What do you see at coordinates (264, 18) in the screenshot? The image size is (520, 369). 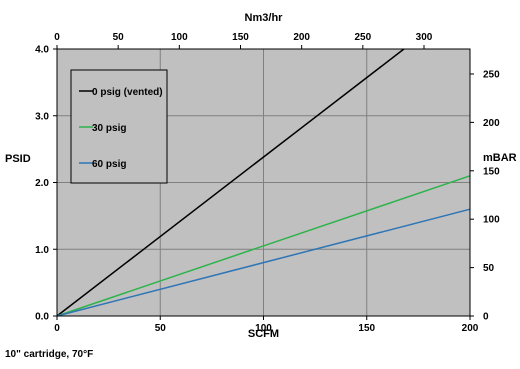 I see `x2-axis-title: Nm3/hr` at bounding box center [264, 18].